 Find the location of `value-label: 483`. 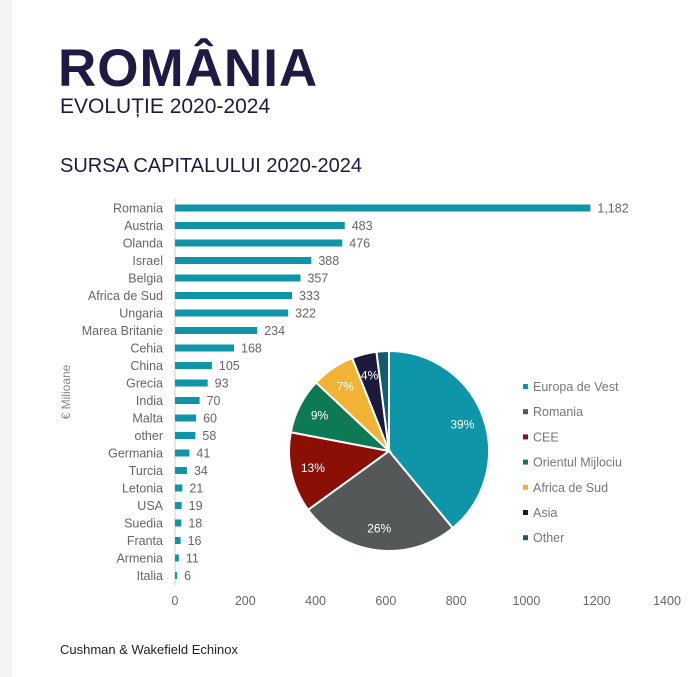

value-label: 483 is located at coordinates (362, 226).